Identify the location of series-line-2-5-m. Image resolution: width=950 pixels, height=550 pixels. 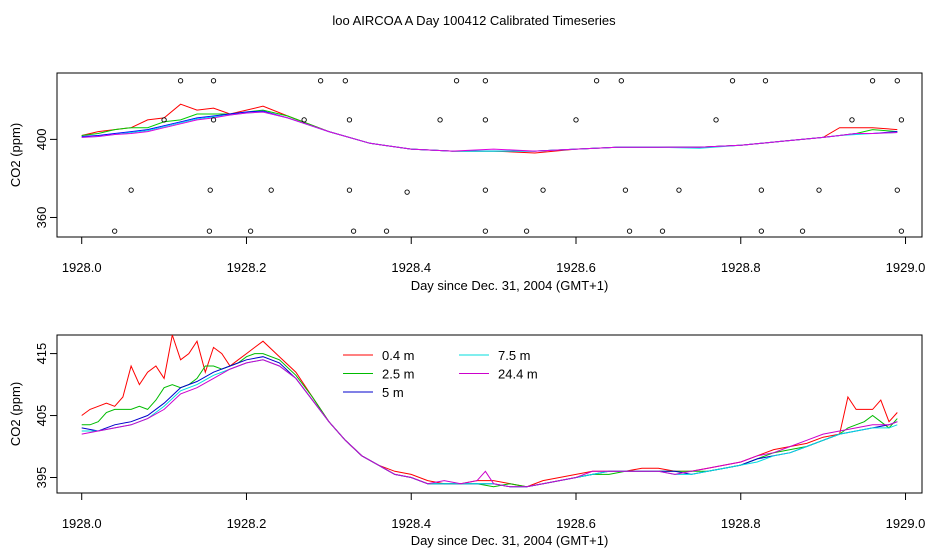
(489, 130).